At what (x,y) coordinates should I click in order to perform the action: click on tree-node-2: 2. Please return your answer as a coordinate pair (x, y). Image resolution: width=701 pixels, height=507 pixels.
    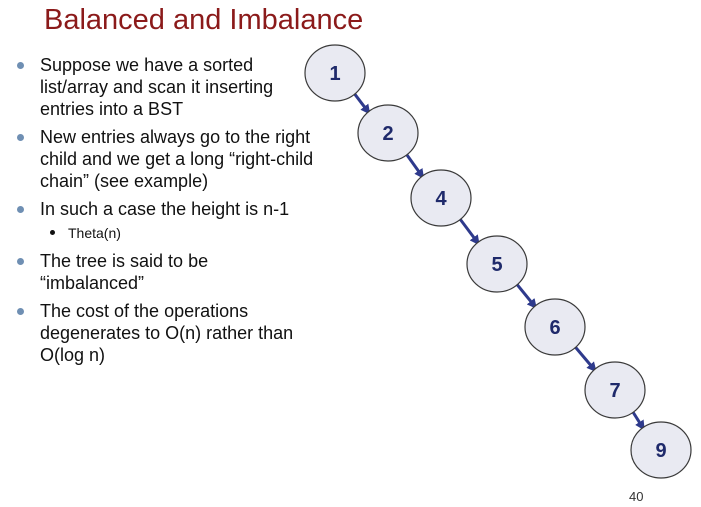
    Looking at the image, I should click on (388, 133).